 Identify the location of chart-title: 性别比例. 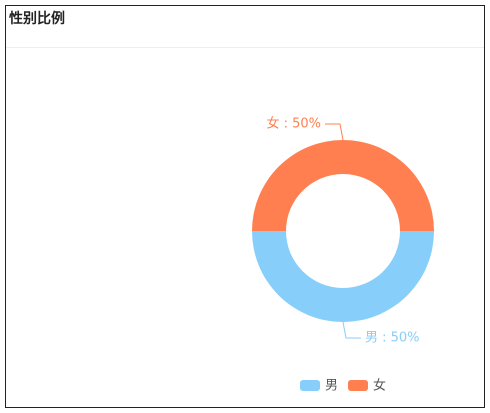
(37, 18).